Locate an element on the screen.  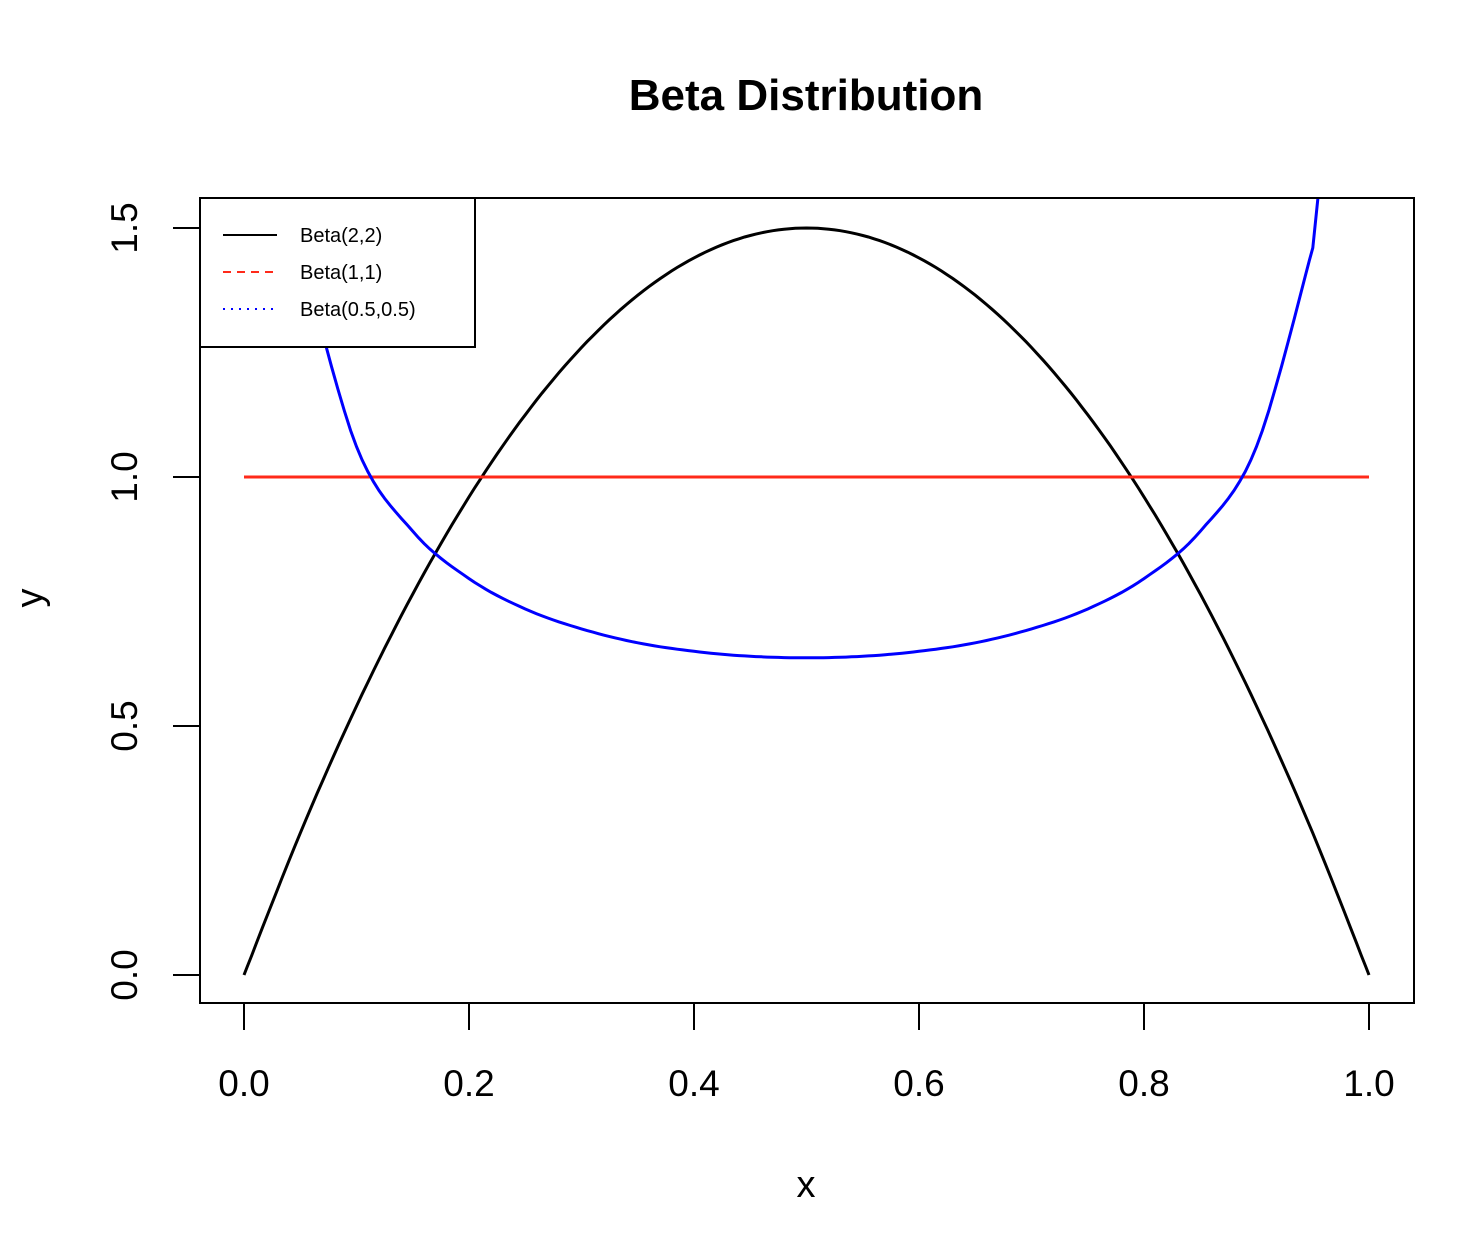
y-axis-label: y is located at coordinates (30, 598).